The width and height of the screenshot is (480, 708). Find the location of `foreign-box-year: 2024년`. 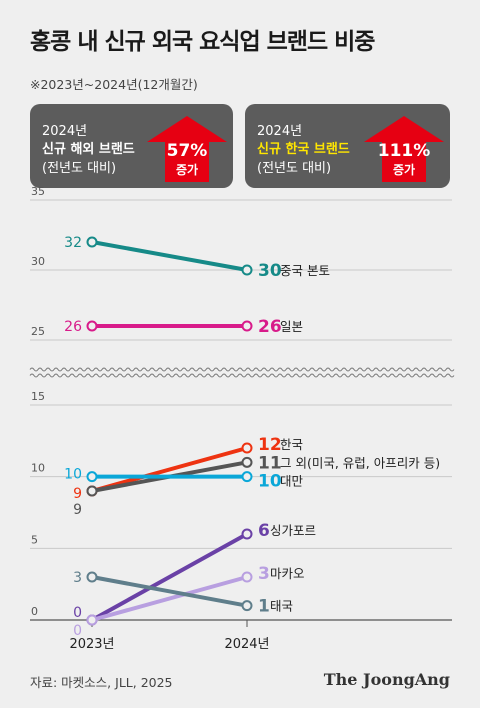

foreign-box-year: 2024년 is located at coordinates (65, 131).